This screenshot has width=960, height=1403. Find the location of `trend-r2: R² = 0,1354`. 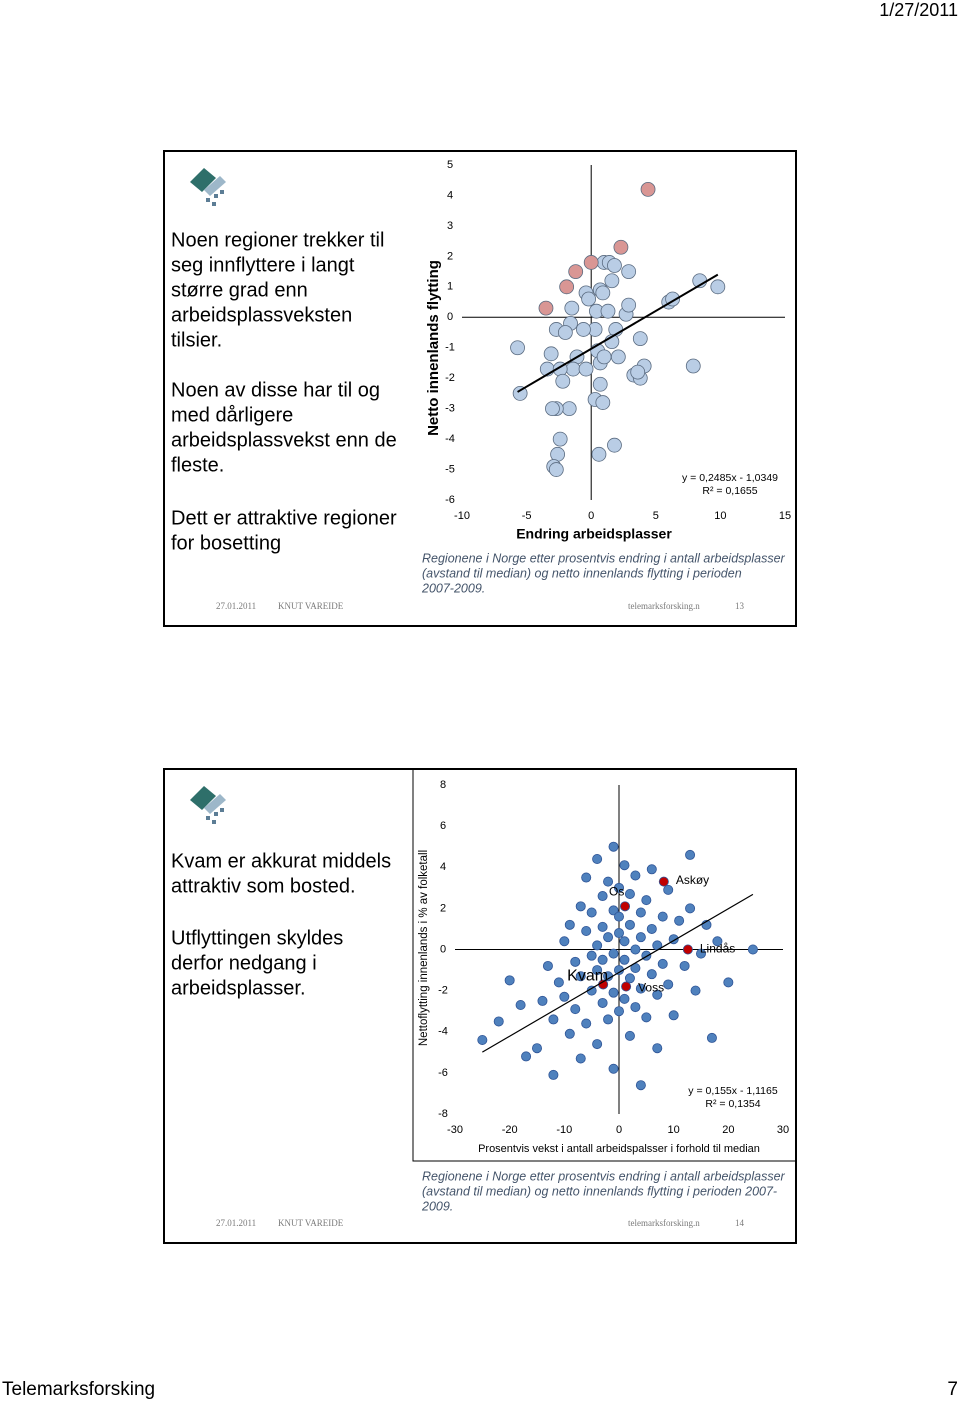

trend-r2: R² = 0,1354 is located at coordinates (732, 1104).